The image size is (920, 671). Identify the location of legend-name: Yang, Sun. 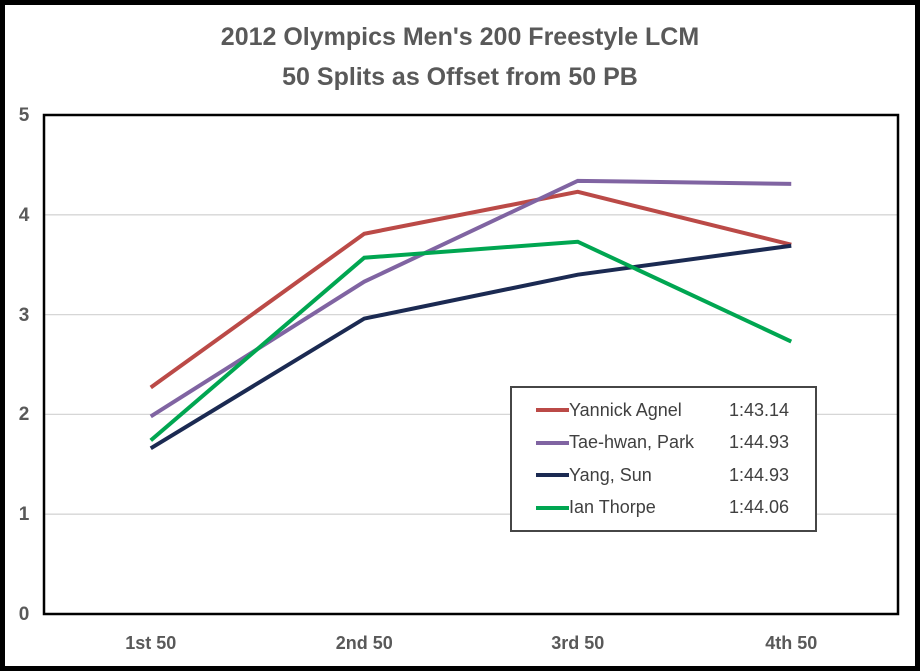
(610, 474).